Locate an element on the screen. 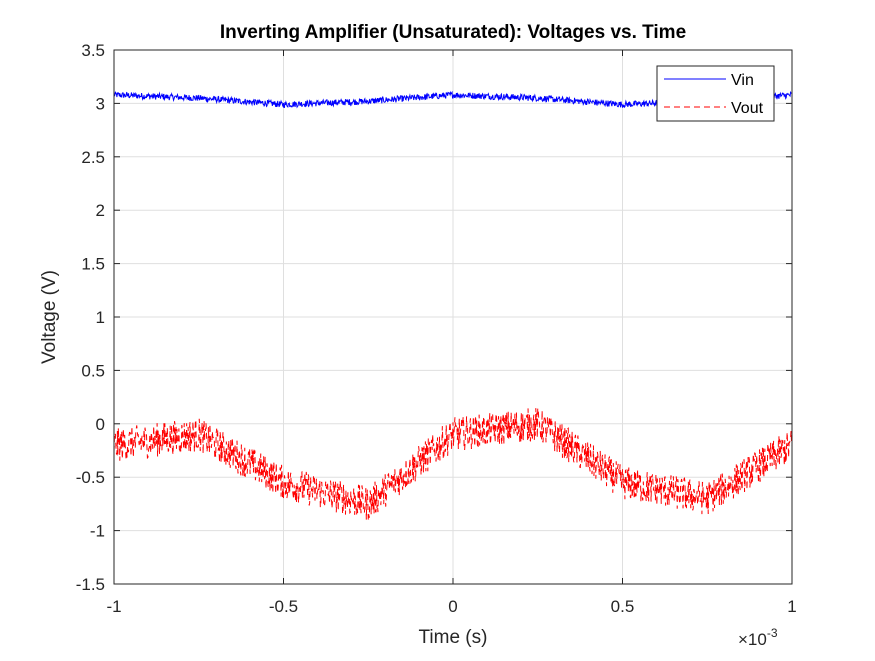 The width and height of the screenshot is (875, 661). y-axis-label: Voltage (V) is located at coordinates (49, 317).